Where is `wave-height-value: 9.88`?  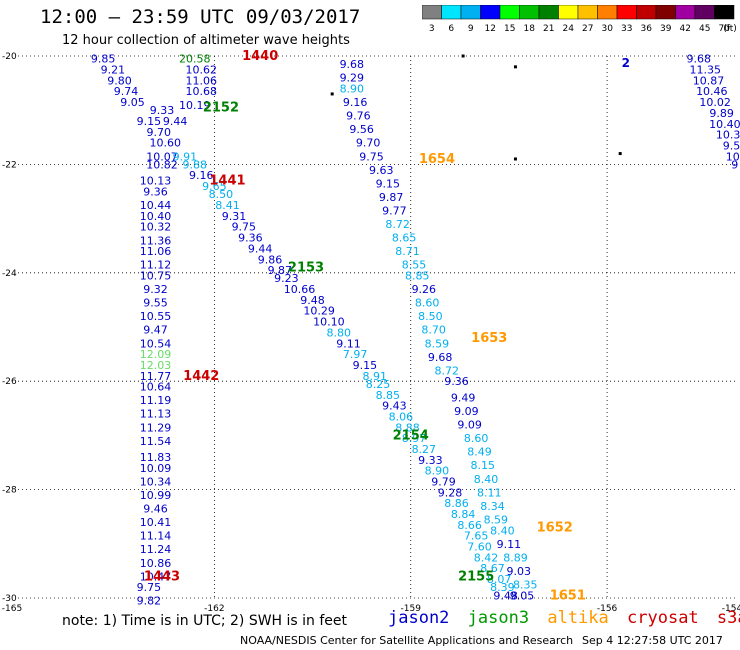 wave-height-value: 9.88 is located at coordinates (194, 164).